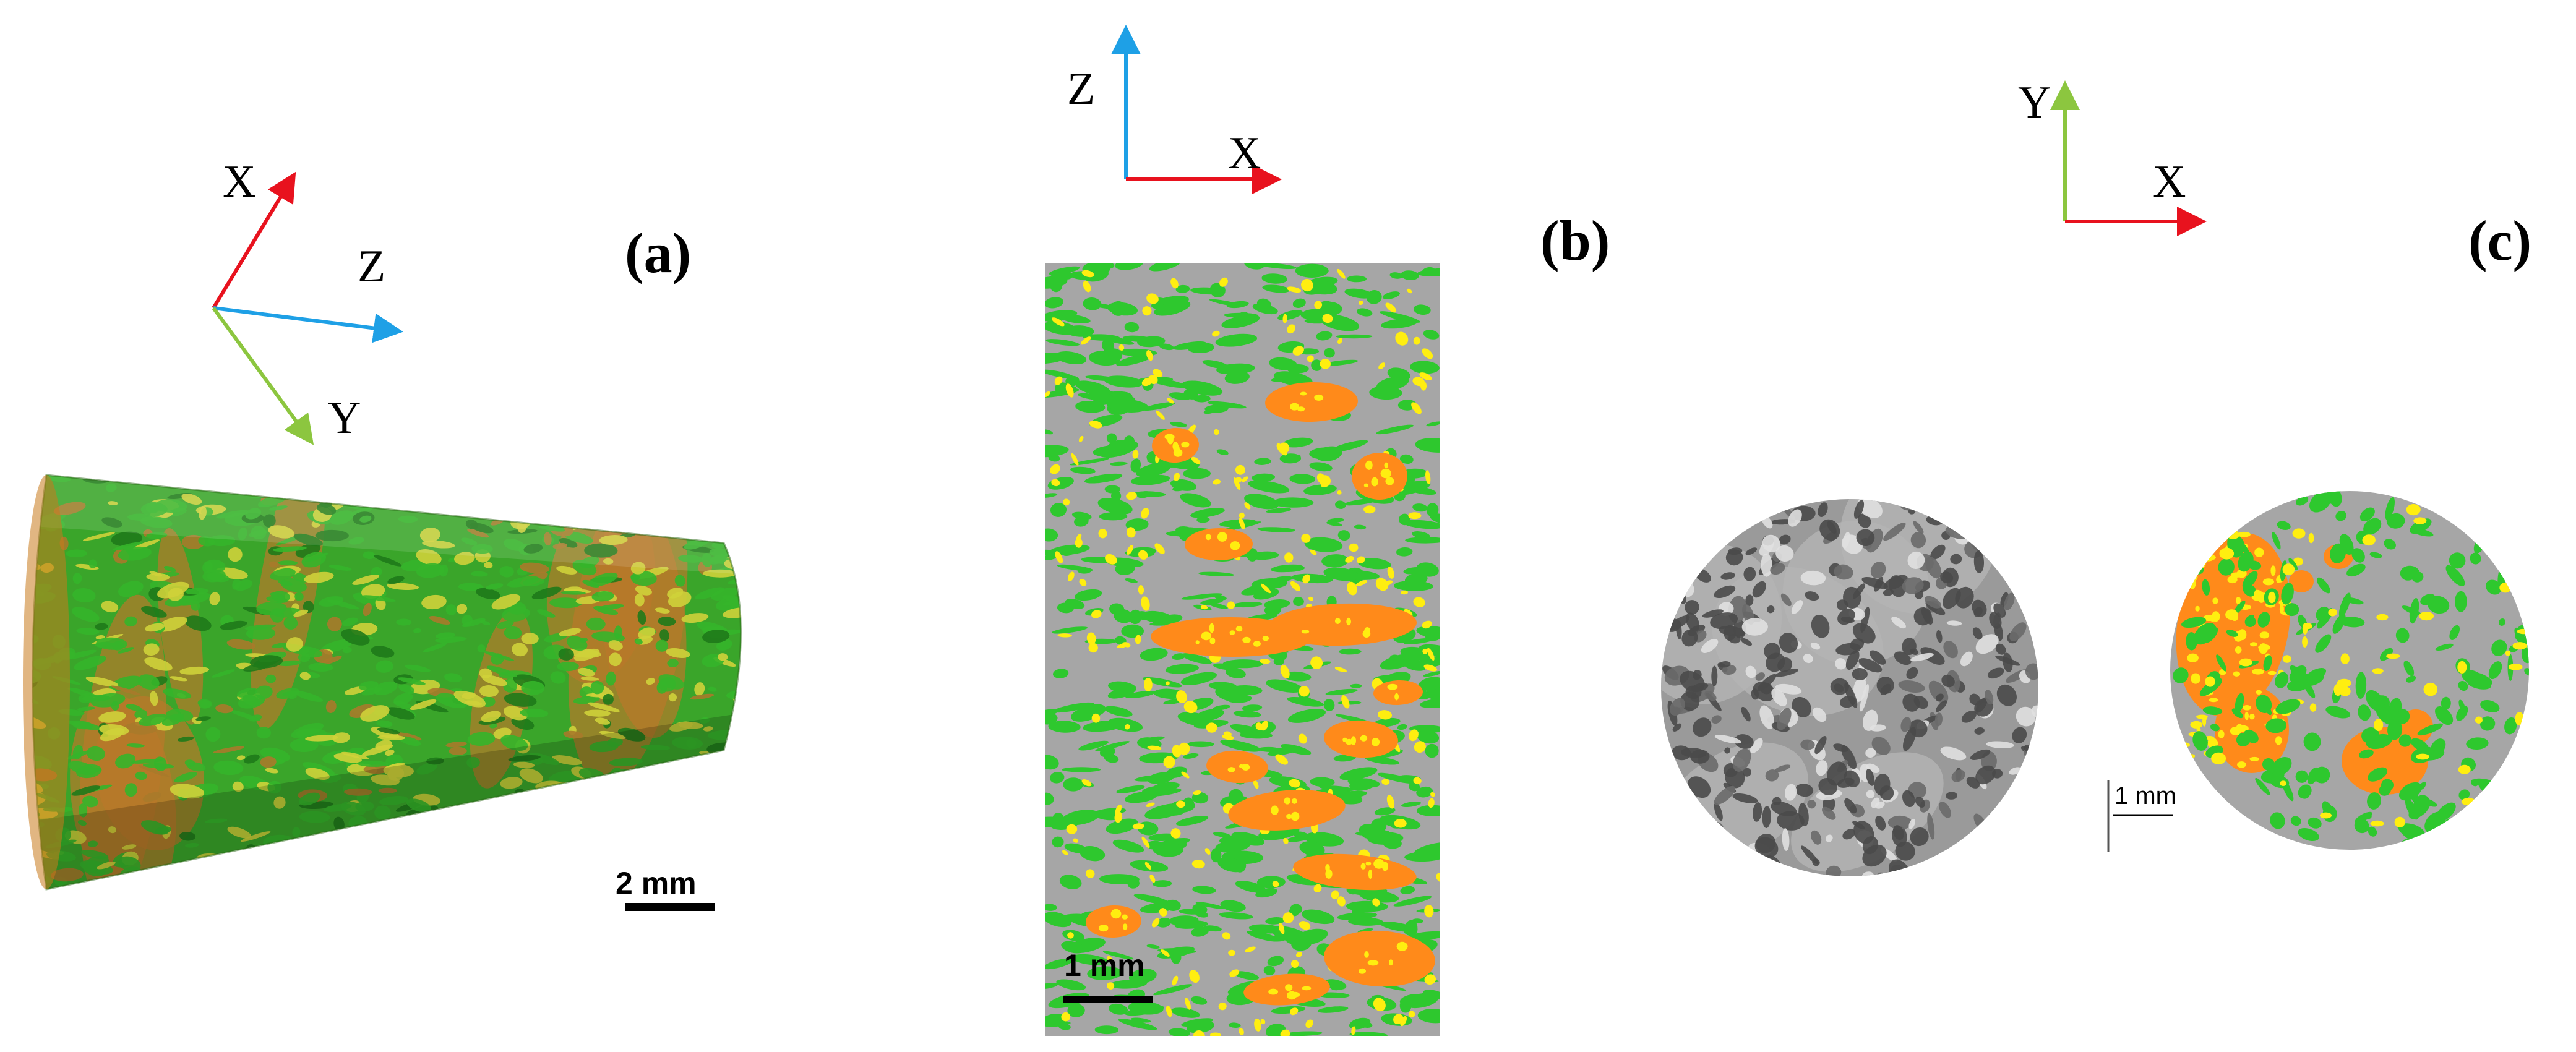  I want to click on panel-label-c: (c), so click(2499, 241).